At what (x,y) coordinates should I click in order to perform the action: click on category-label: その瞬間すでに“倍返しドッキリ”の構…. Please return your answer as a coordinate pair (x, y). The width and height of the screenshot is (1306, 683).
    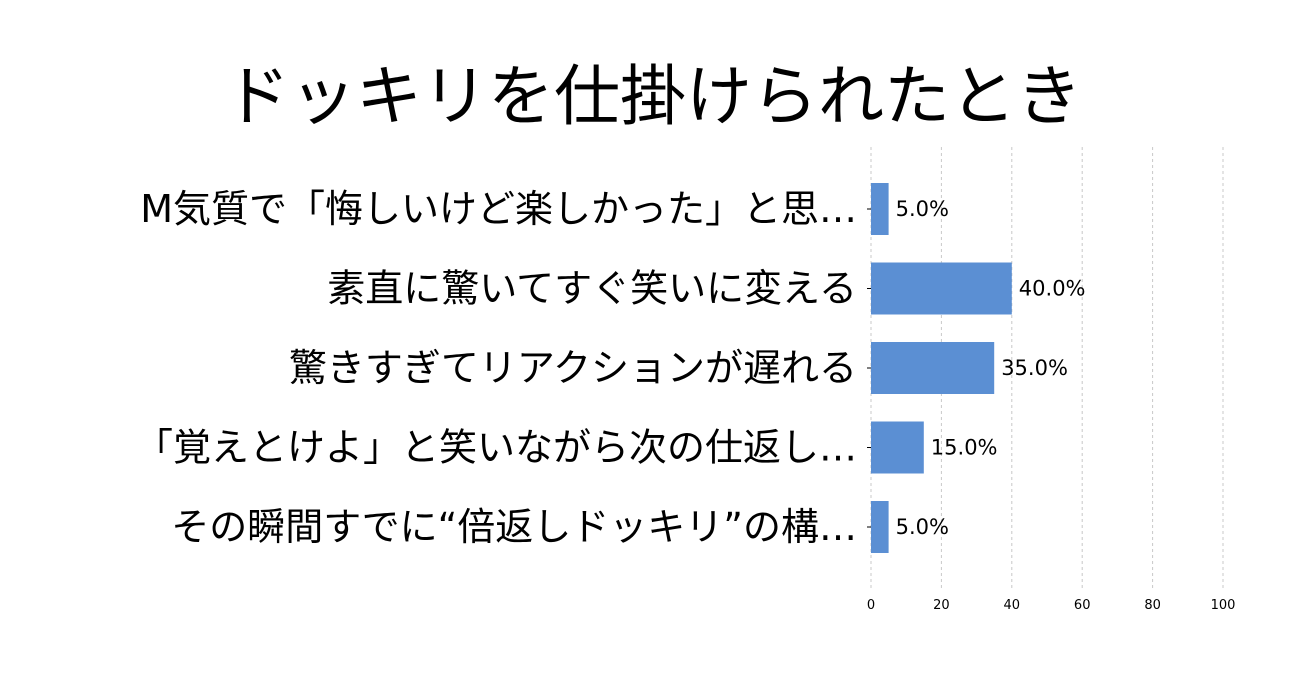
    Looking at the image, I should click on (514, 527).